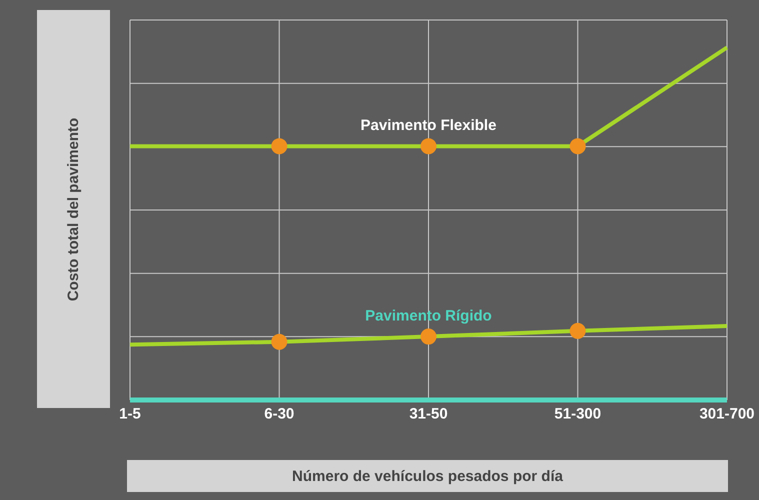 The image size is (759, 500). Describe the element at coordinates (727, 414) in the screenshot. I see `x-tick-label: 301-700` at that location.